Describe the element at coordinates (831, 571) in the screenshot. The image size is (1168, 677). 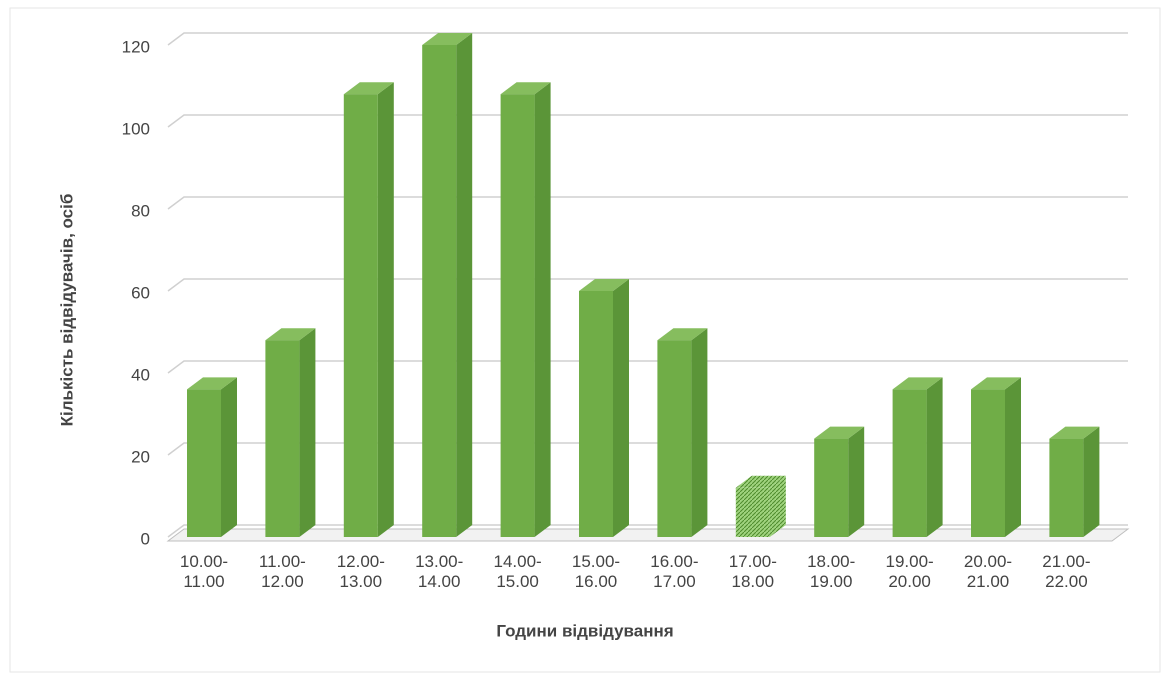
I see `x-tick-label: 18.00- 19.00` at that location.